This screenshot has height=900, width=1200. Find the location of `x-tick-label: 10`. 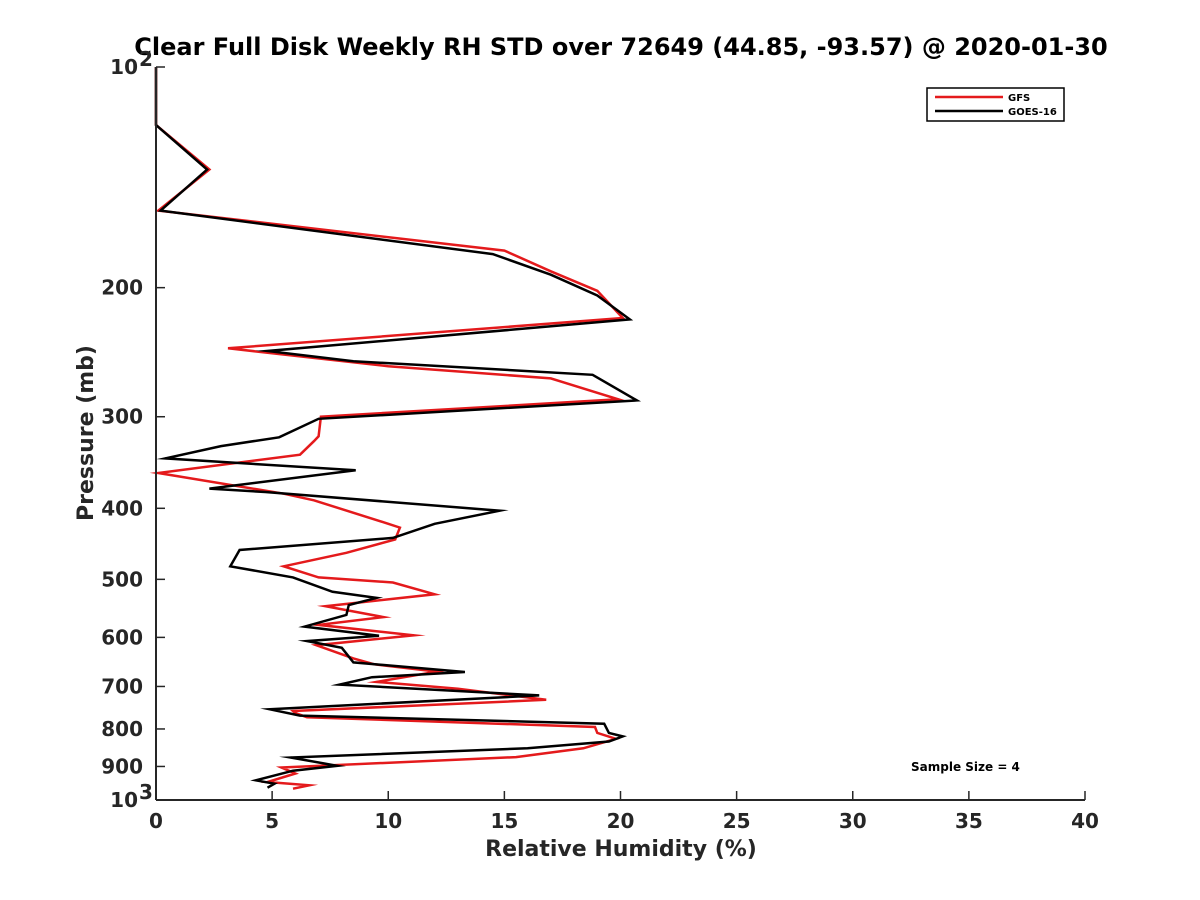

x-tick-label: 10 is located at coordinates (388, 821).